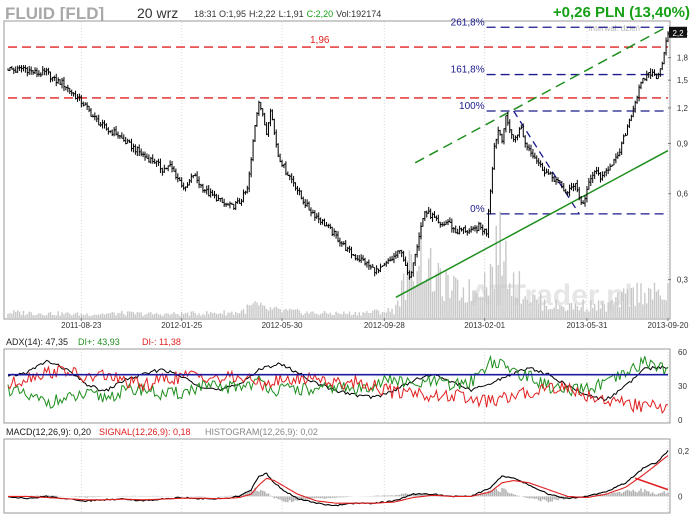 This screenshot has width=700, height=527. What do you see at coordinates (683, 108) in the screenshot?
I see `price-y-tick-label: 1,2` at bounding box center [683, 108].